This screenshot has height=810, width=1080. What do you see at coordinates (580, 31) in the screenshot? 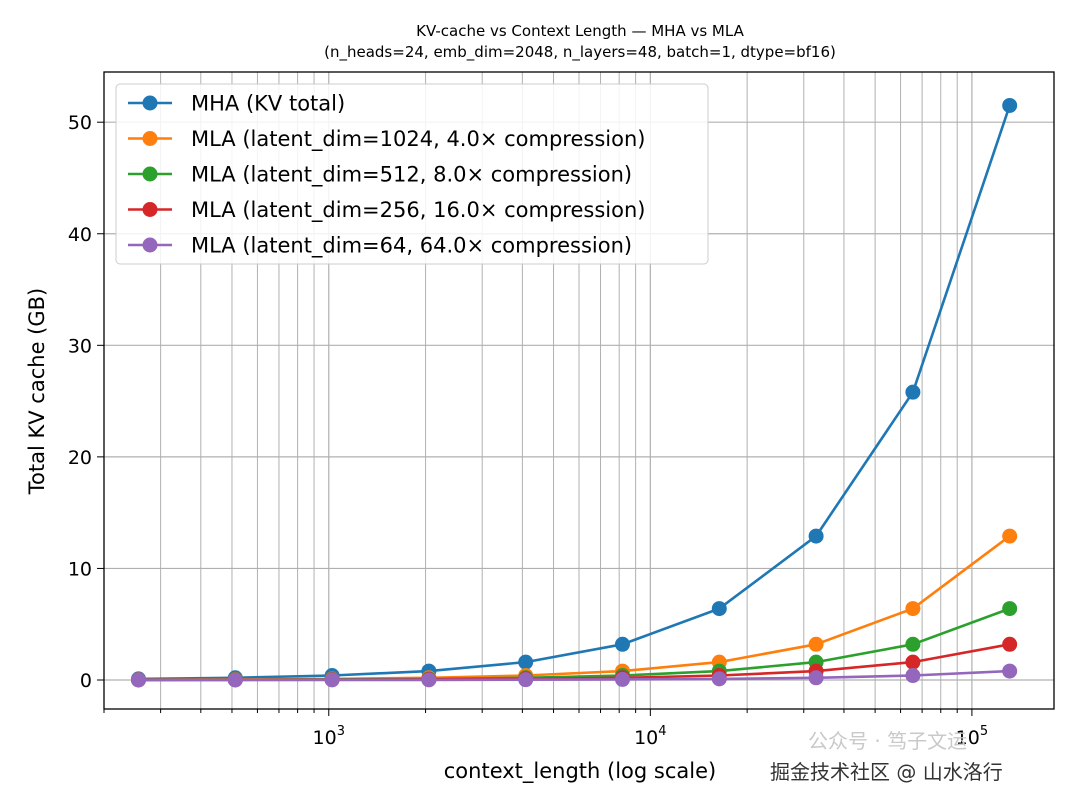
I see `chart-title: KV-cache vs Context Length — MHA vs MLA` at bounding box center [580, 31].